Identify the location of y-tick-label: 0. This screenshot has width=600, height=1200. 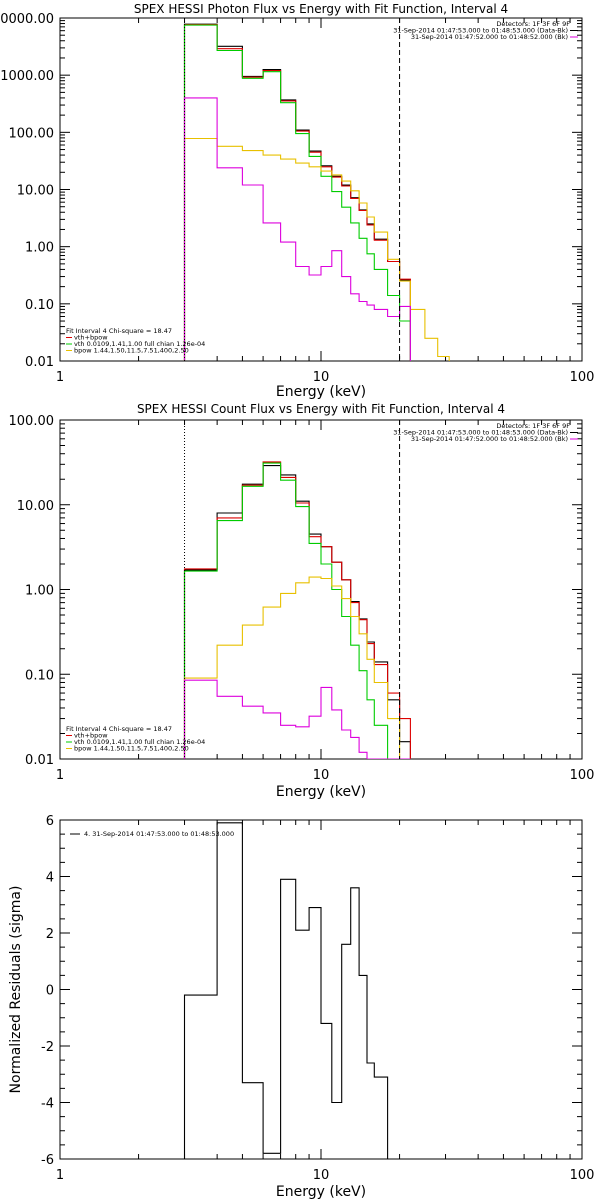
(50, 991).